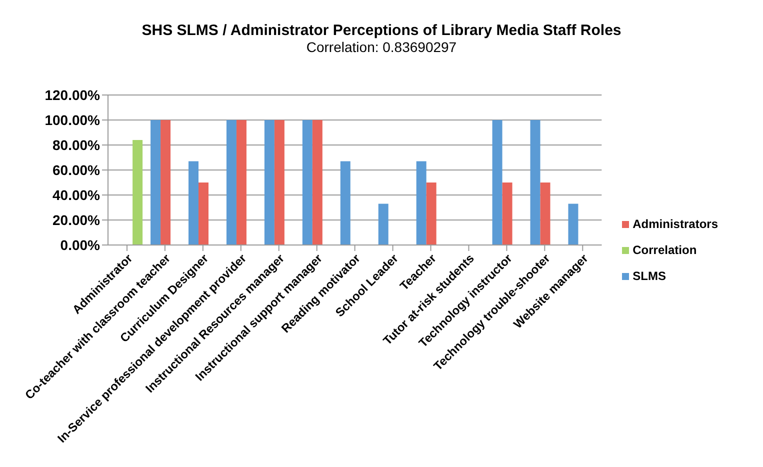 This screenshot has width=763, height=467. Describe the element at coordinates (72, 120) in the screenshot. I see `y-tick-label: 100.00%` at that location.